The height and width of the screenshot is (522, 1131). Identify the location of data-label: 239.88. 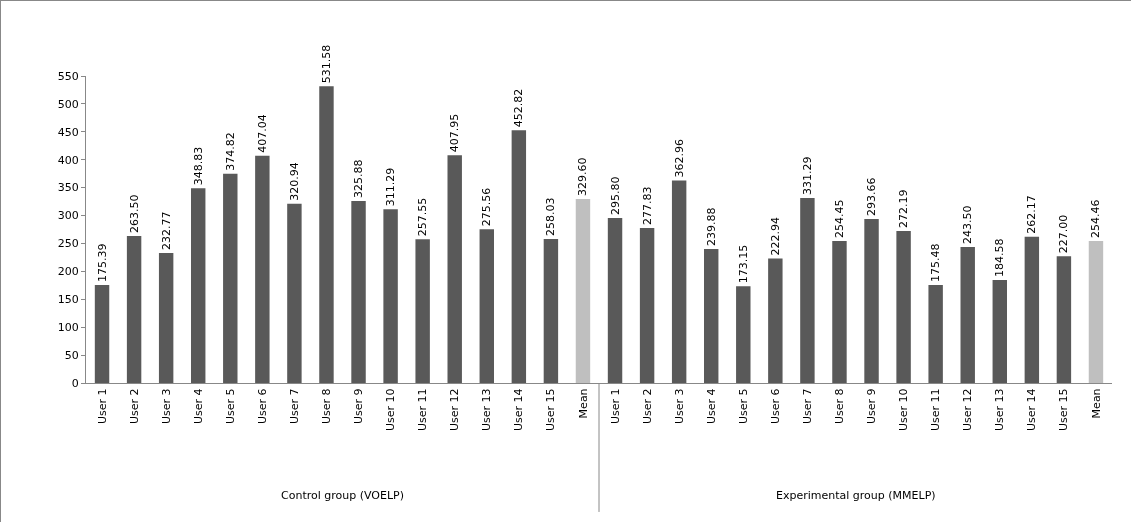
(711, 227).